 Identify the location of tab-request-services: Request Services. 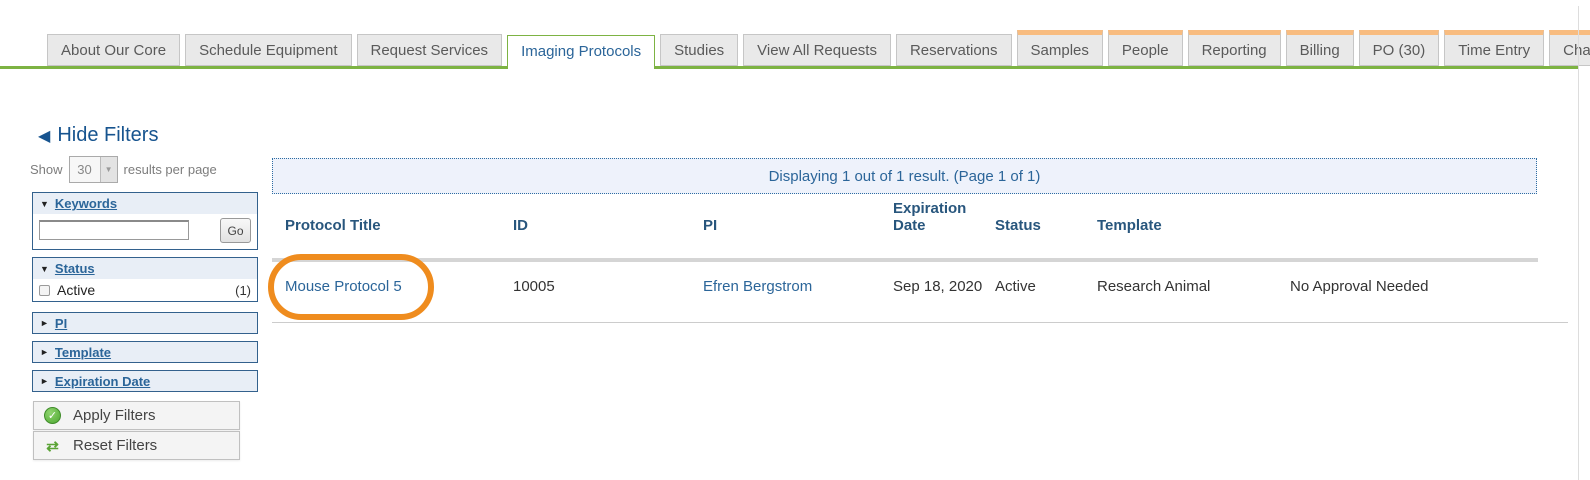
(429, 50).